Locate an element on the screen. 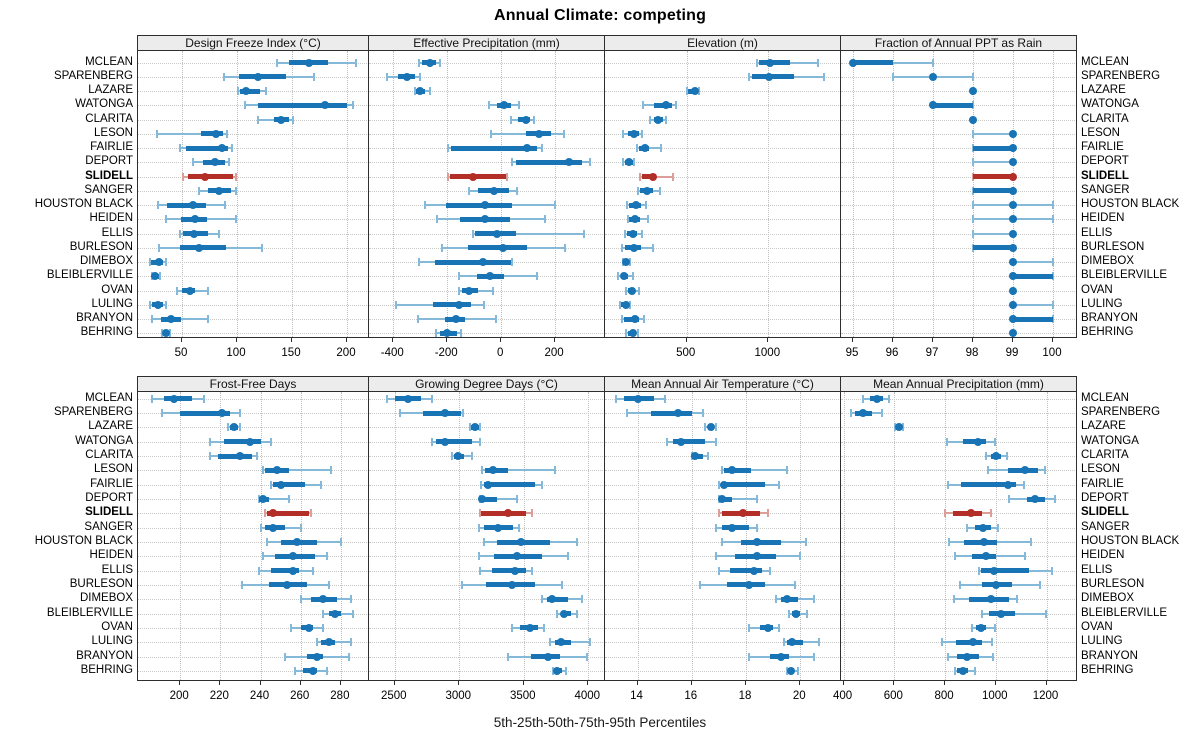 This screenshot has height=750, width=1200. row-label-left: DEPORT is located at coordinates (109, 498).